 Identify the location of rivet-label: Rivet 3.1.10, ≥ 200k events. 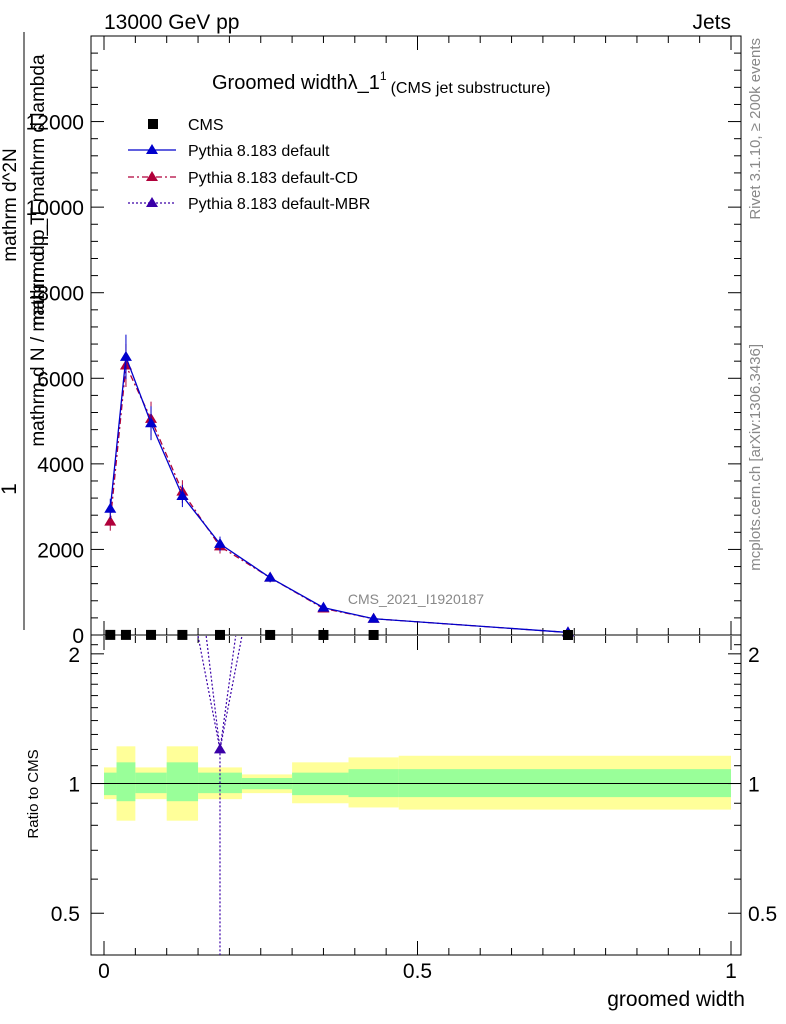
(755, 129).